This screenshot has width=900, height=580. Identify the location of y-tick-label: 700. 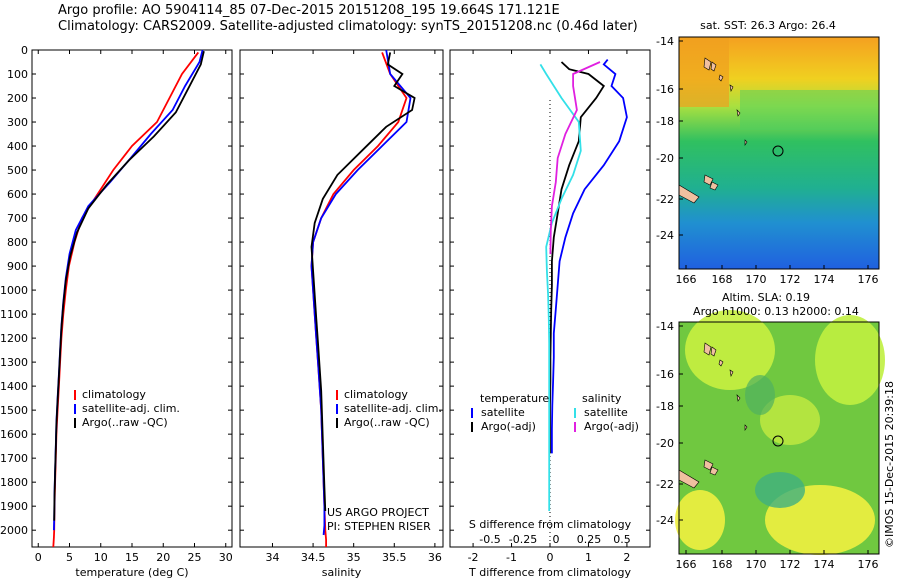
(17, 218).